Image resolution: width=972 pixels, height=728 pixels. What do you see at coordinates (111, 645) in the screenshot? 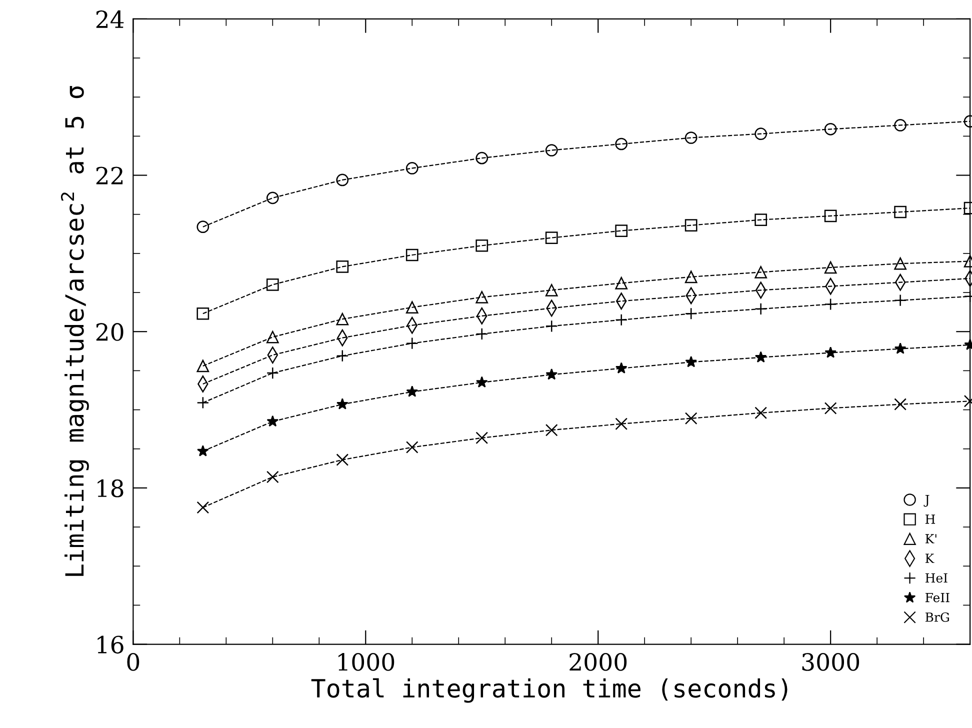
I see `y-tick-label: 16` at bounding box center [111, 645].